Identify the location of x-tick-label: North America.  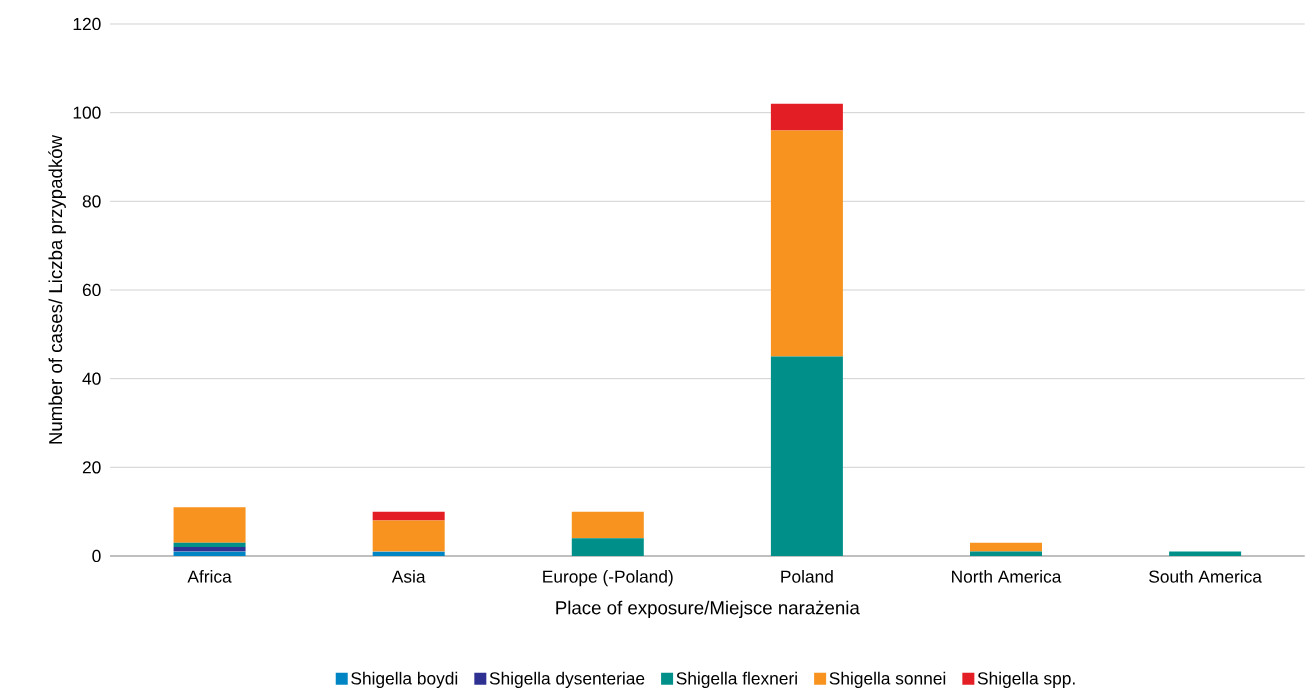
(1007, 576).